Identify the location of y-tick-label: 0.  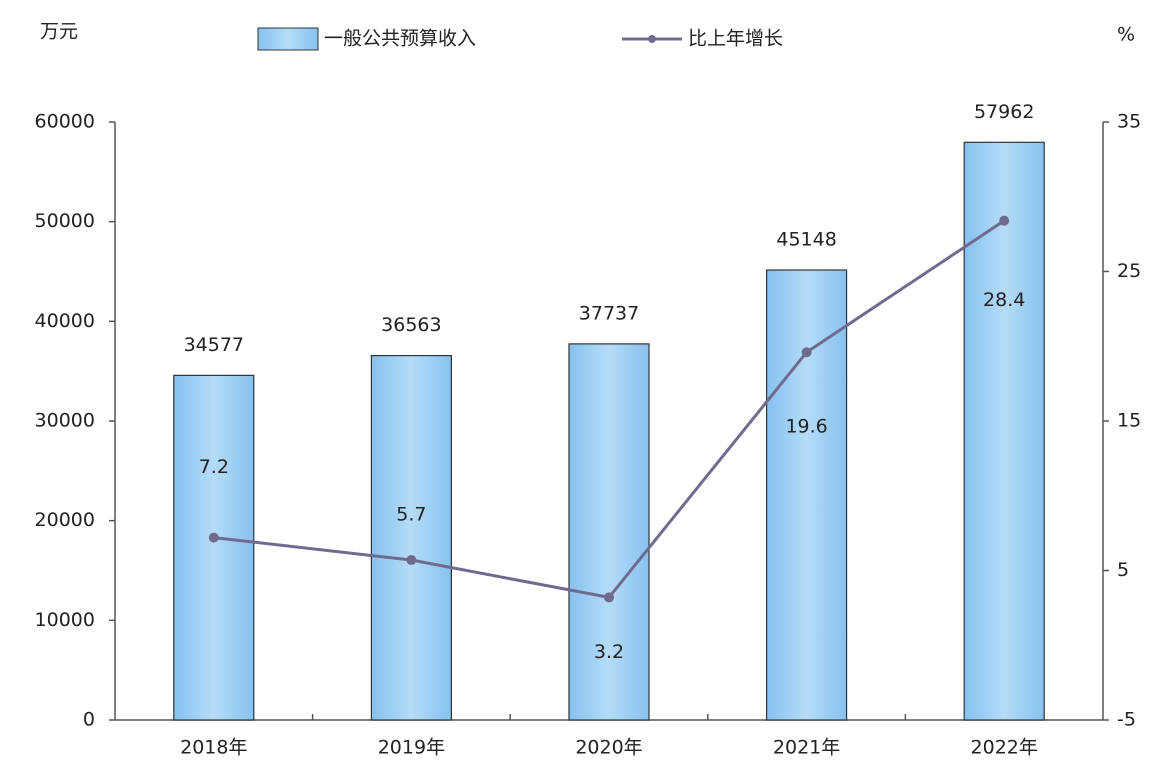
(89, 720).